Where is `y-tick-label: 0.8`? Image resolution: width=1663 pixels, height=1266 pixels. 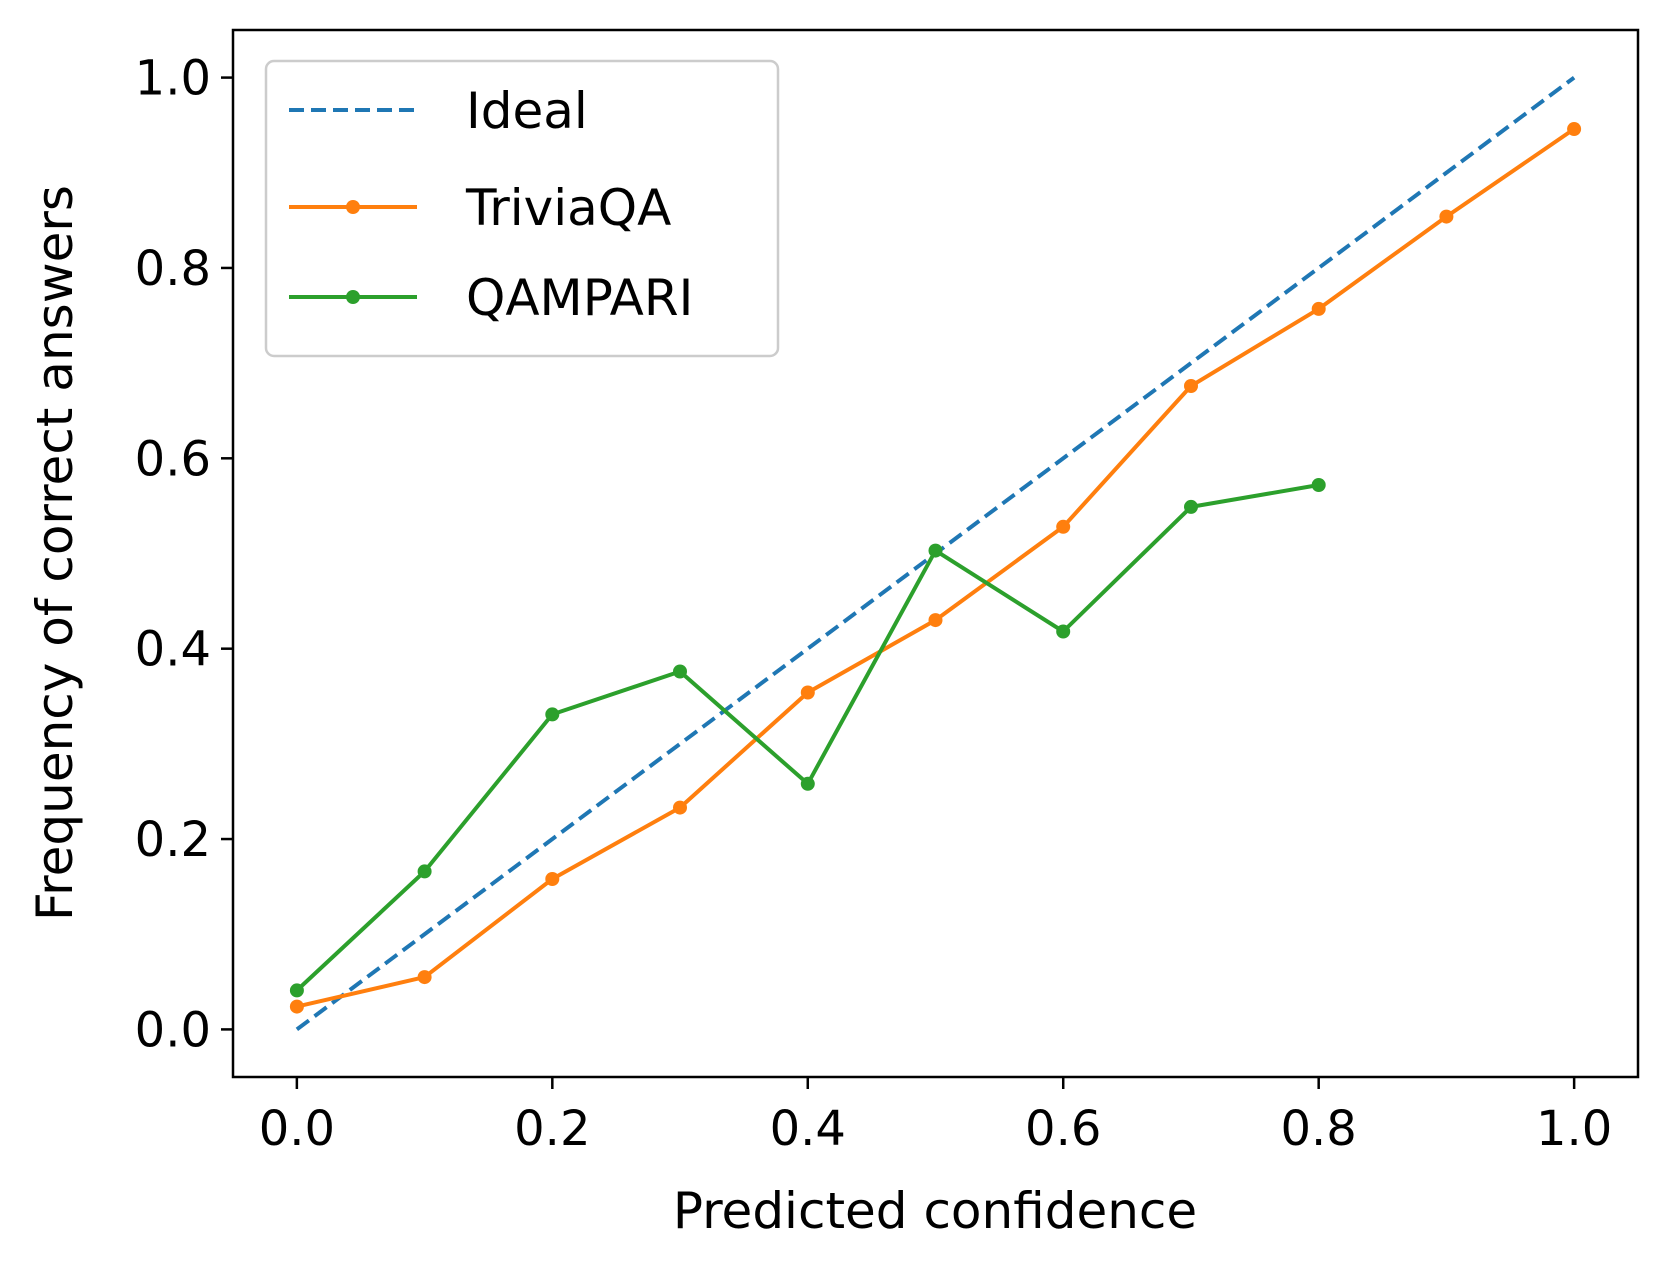
y-tick-label: 0.8 is located at coordinates (173, 269).